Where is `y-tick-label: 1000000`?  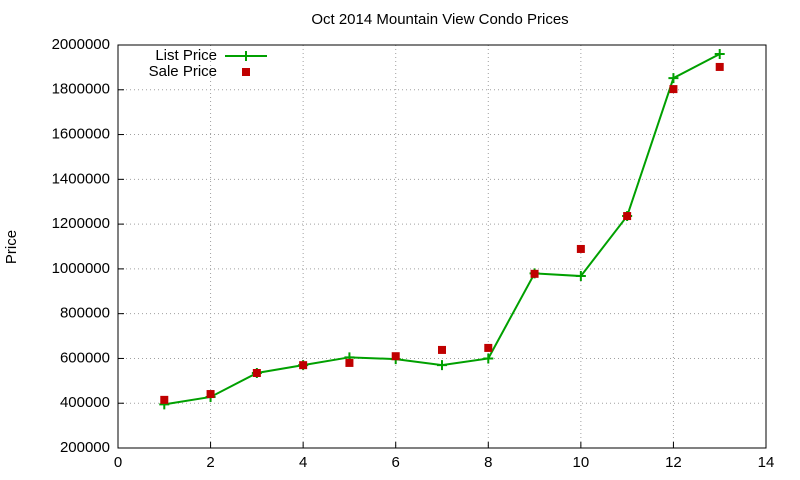
y-tick-label: 1000000 is located at coordinates (81, 268).